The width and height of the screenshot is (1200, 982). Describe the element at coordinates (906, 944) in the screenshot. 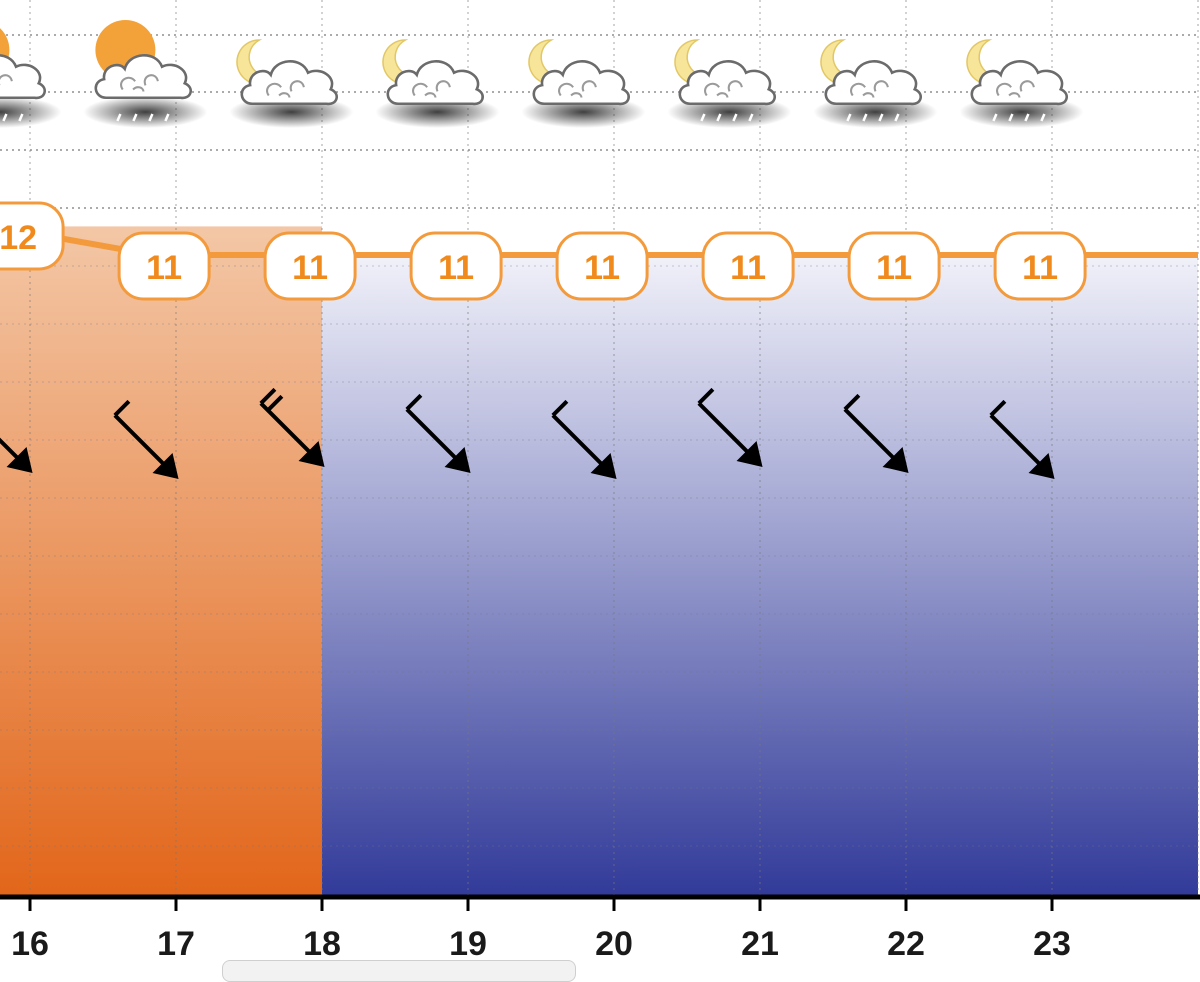

I see `x-tick-label: 22` at that location.